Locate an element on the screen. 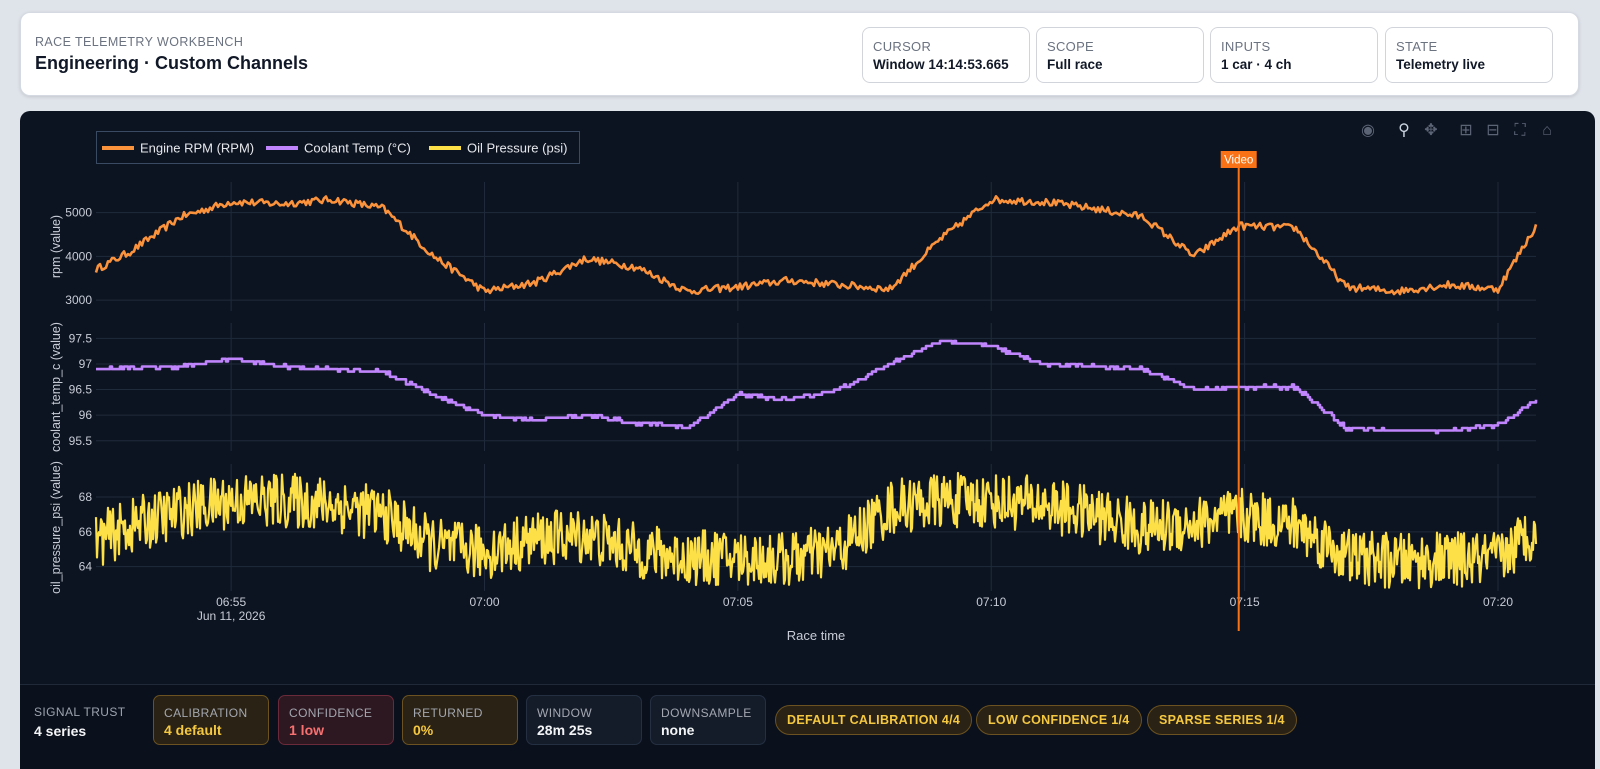 This screenshot has height=769, width=1600. y-tick-label: 96 is located at coordinates (86, 415).